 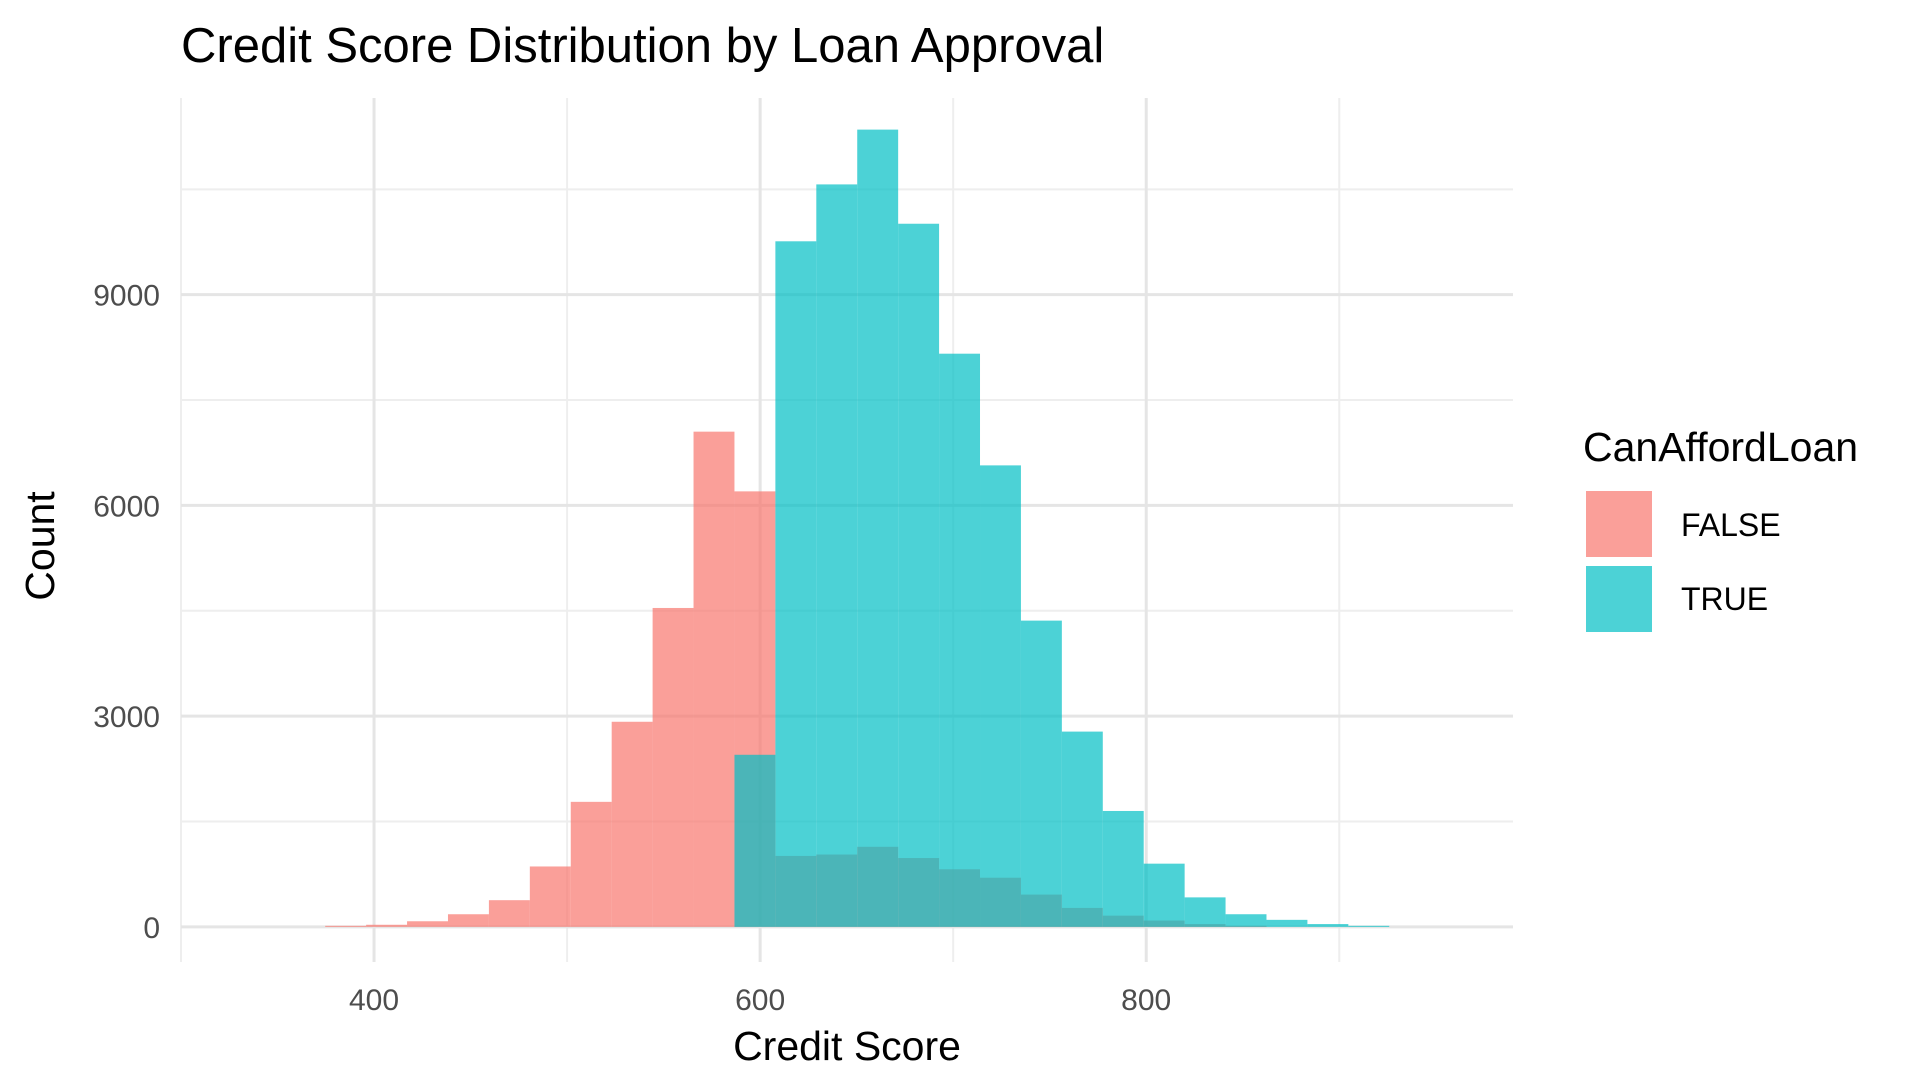 I want to click on legend-key-false, so click(x=1619, y=524).